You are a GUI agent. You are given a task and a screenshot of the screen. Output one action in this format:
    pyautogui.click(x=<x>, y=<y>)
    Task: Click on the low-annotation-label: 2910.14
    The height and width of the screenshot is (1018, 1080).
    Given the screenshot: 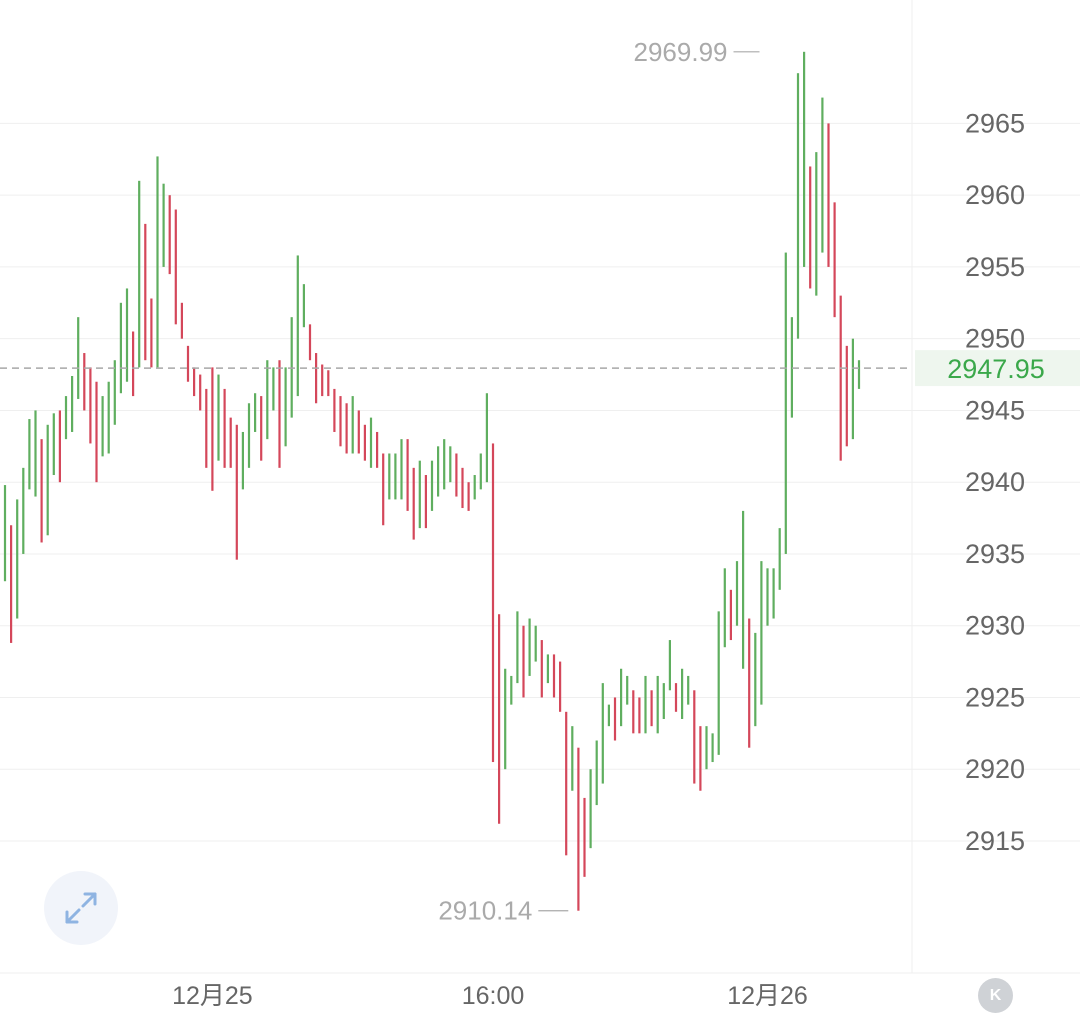 What is the action you would take?
    pyautogui.click(x=485, y=911)
    